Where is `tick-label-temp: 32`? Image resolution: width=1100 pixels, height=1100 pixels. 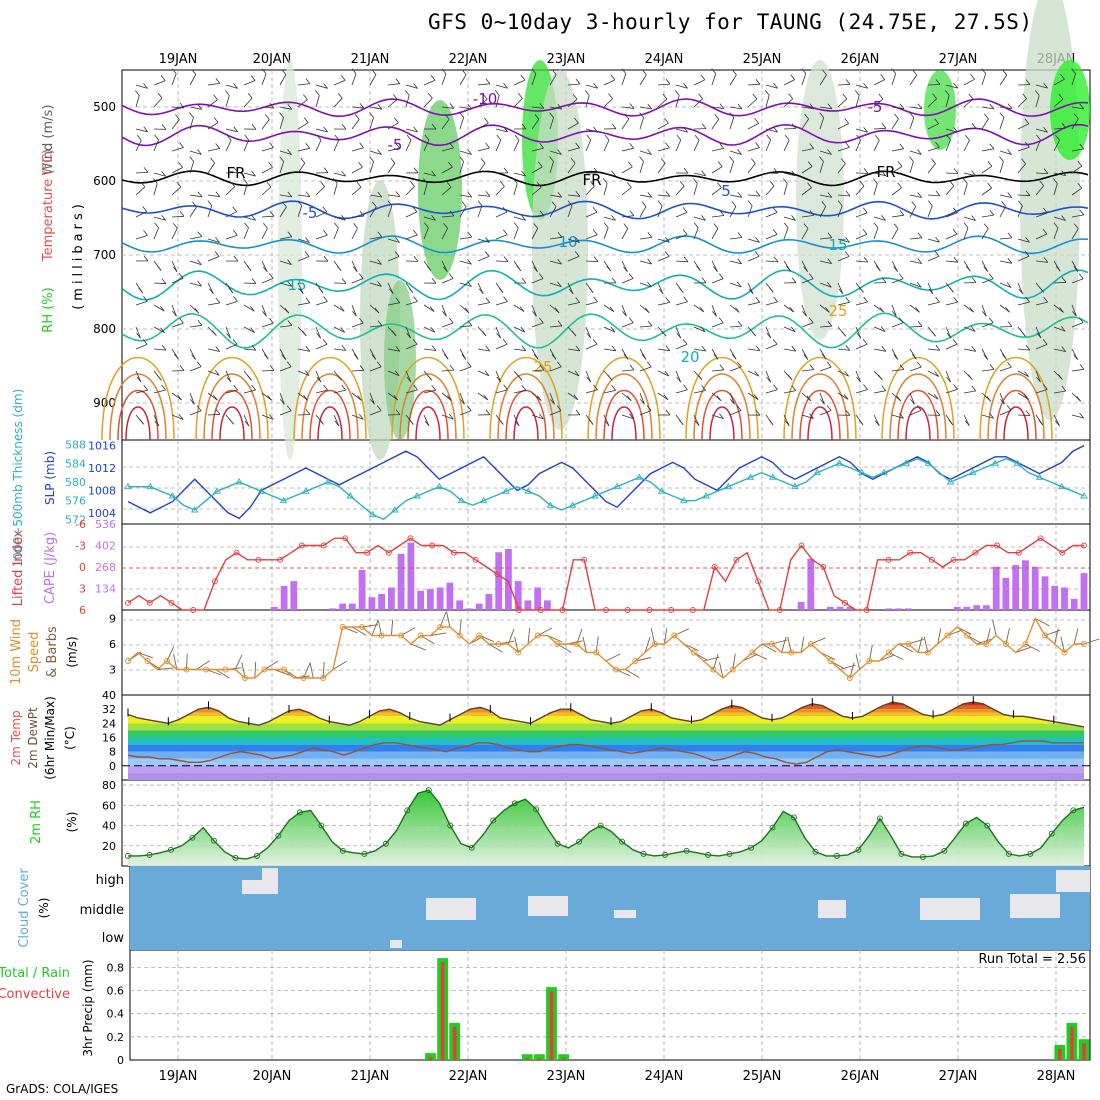 tick-label-temp: 32 is located at coordinates (109, 709).